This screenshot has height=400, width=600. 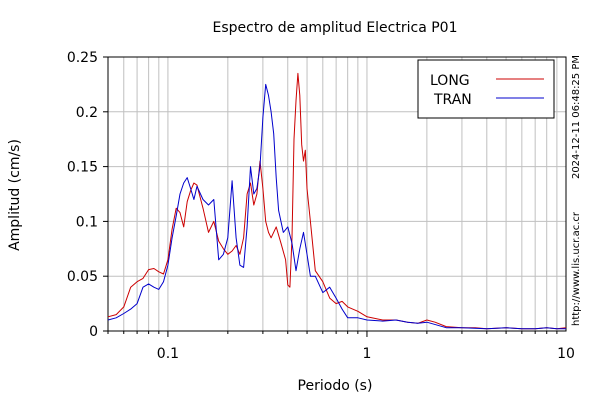 What do you see at coordinates (93, 332) in the screenshot?
I see `y-tick-label: 0` at bounding box center [93, 332].